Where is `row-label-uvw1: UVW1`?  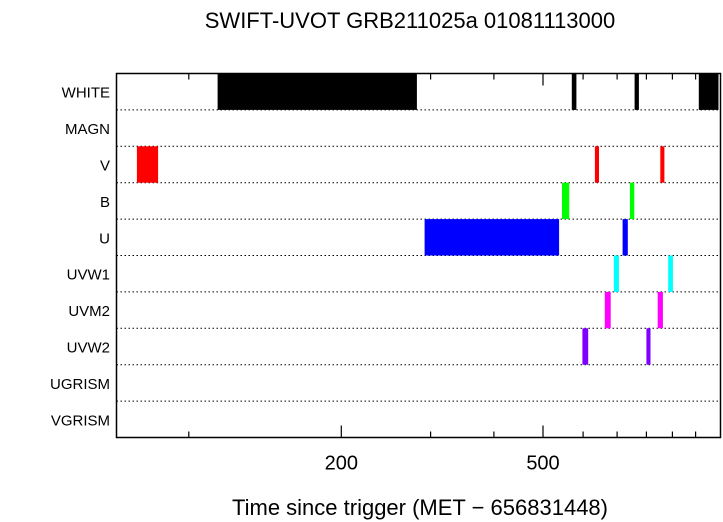
row-label-uvw1: UVW1 is located at coordinates (88, 275).